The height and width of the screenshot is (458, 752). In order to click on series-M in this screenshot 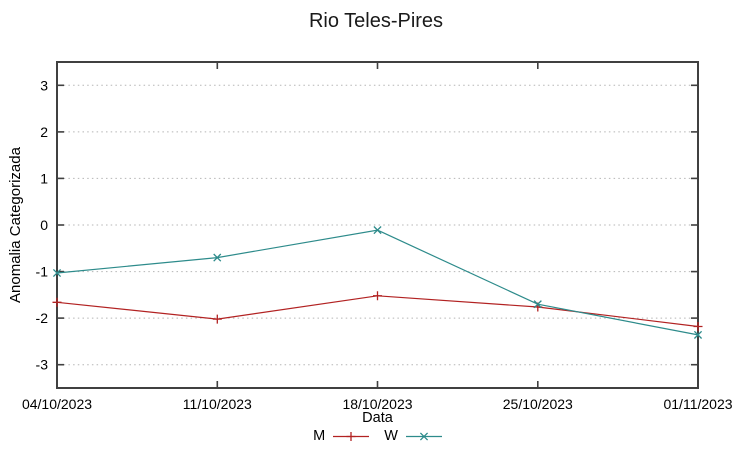, I will do `click(377, 311)`.